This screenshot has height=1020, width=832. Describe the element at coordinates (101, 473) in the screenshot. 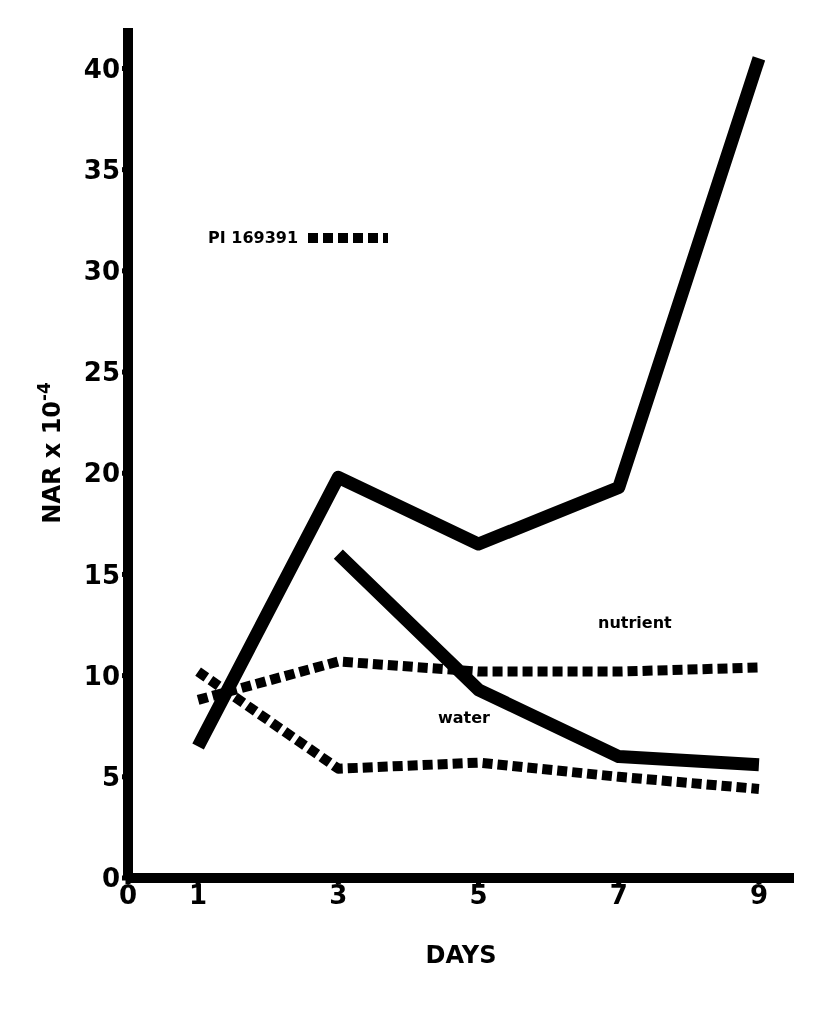

I see `y-tick-label: 20` at that location.